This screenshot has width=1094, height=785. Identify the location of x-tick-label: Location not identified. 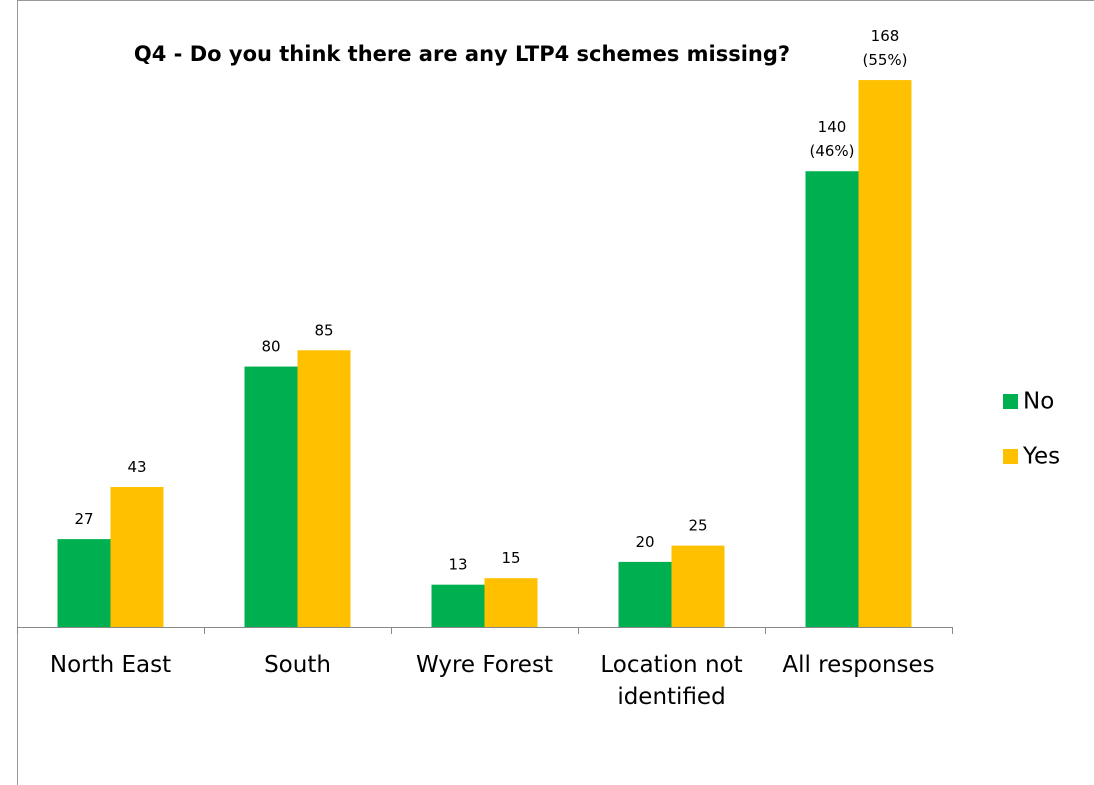
(671, 681).